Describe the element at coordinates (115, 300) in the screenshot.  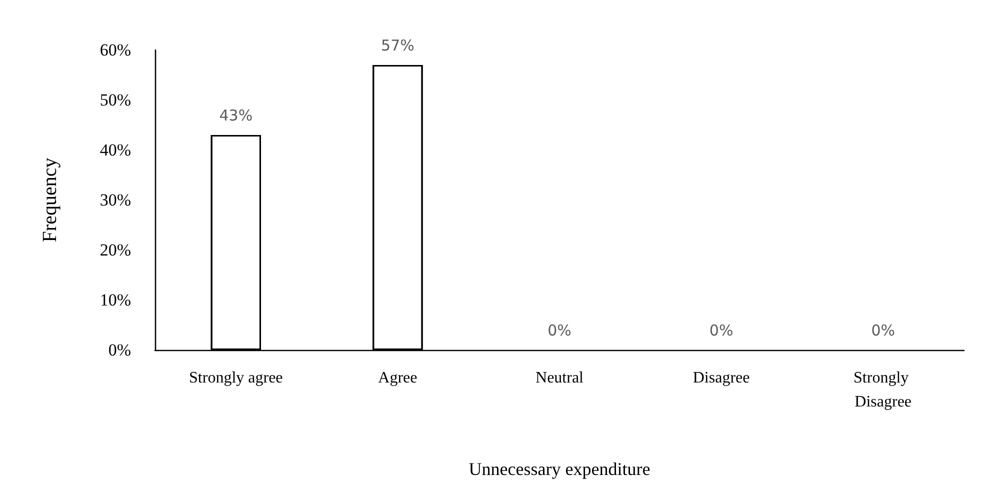
I see `y-tick-label: 10%` at that location.